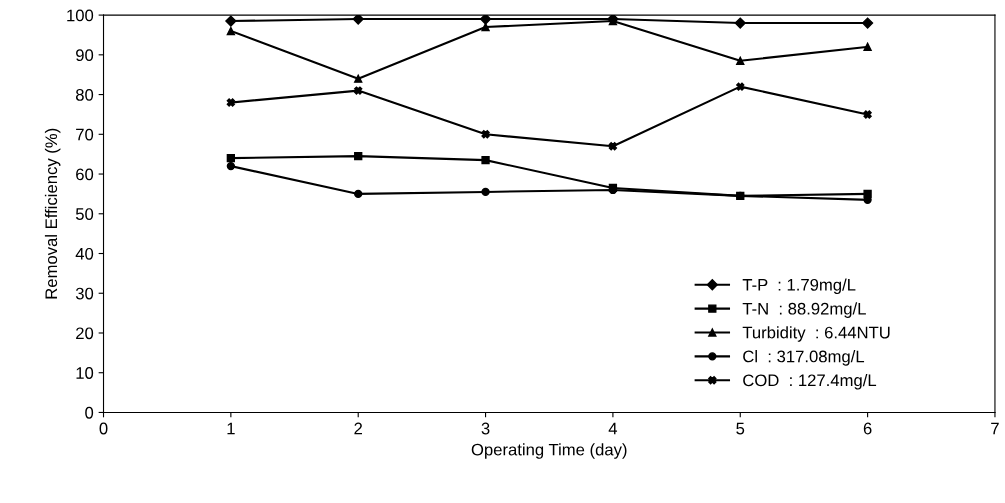  What do you see at coordinates (85, 134) in the screenshot?
I see `y-tick-label: 70` at bounding box center [85, 134].